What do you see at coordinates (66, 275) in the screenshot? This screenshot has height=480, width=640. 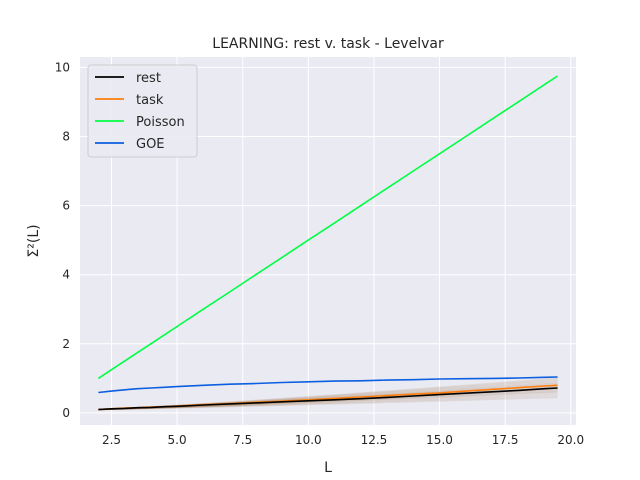 I see `y-tick-label: 4` at bounding box center [66, 275].